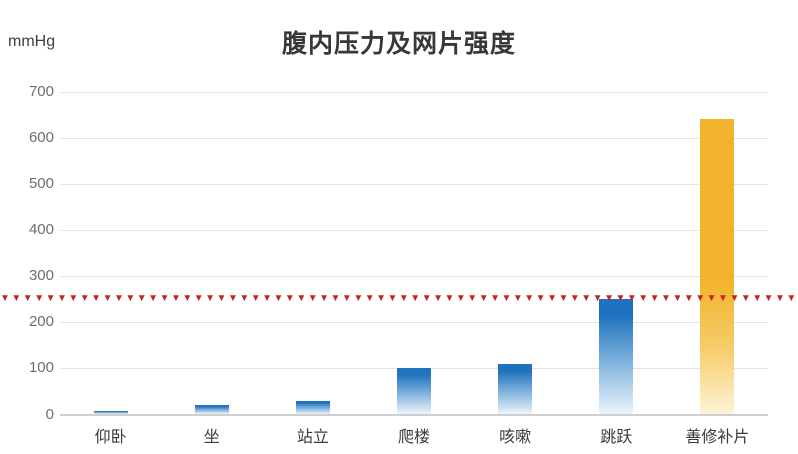 This screenshot has width=798, height=454. I want to click on y-axis-unit-label: mmHg, so click(32, 41).